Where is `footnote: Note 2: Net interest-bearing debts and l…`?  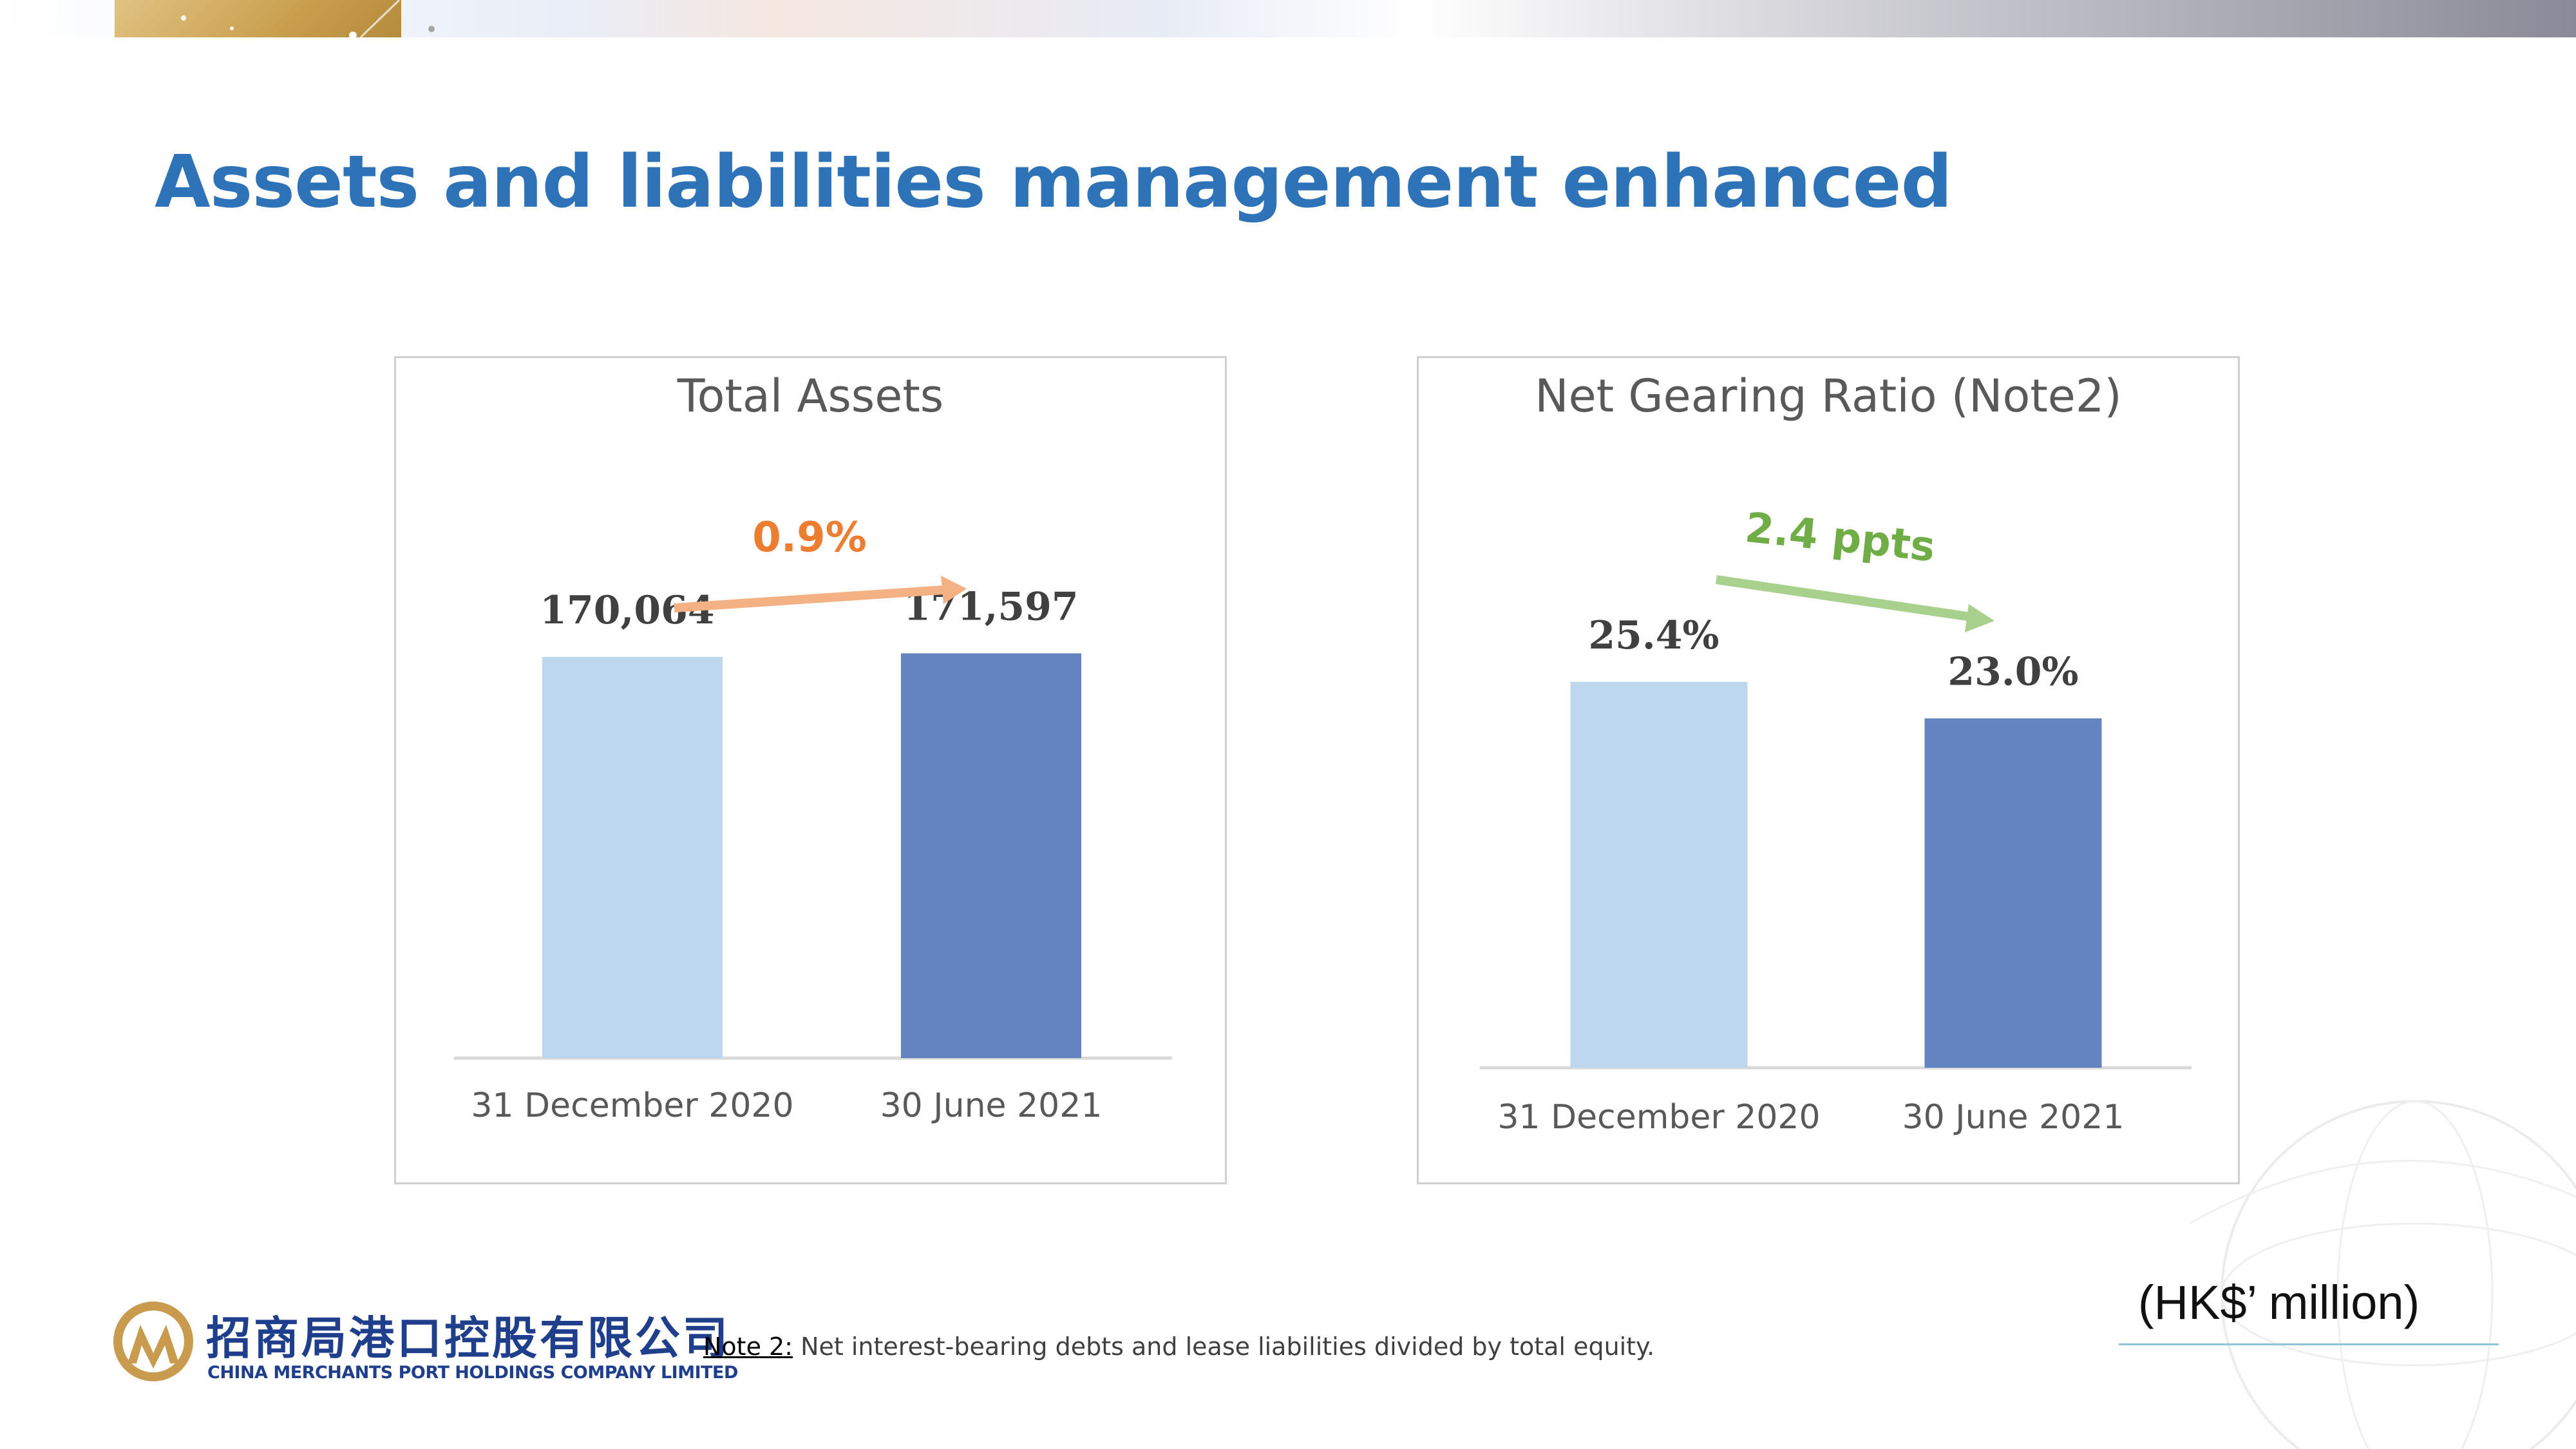 footnote: Note 2: Net interest-bearing debts and l… is located at coordinates (1178, 1347).